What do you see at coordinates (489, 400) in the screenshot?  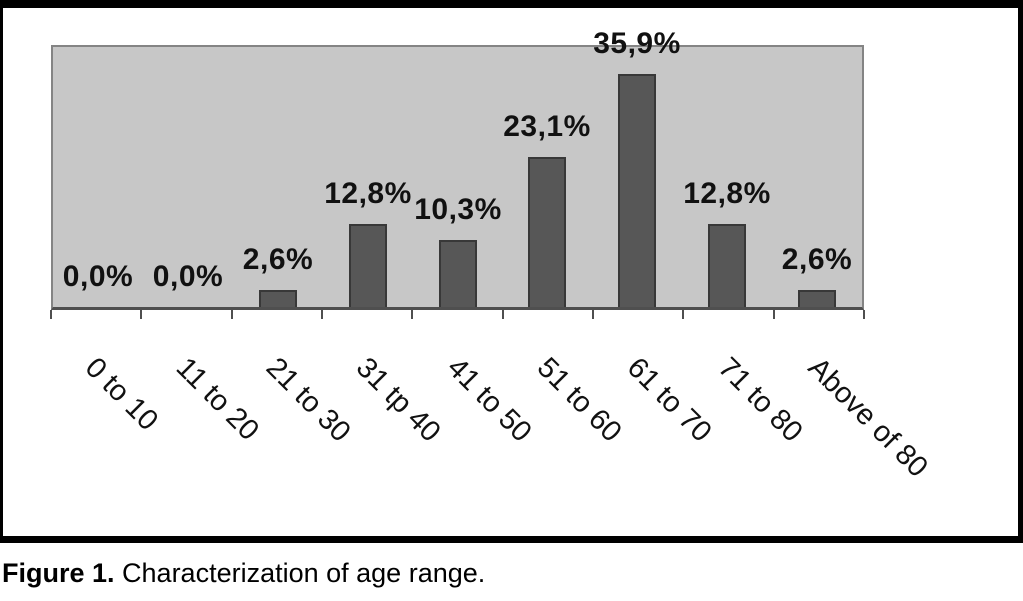 I see `x-axis-label-41-to-50: 41 to 50` at bounding box center [489, 400].